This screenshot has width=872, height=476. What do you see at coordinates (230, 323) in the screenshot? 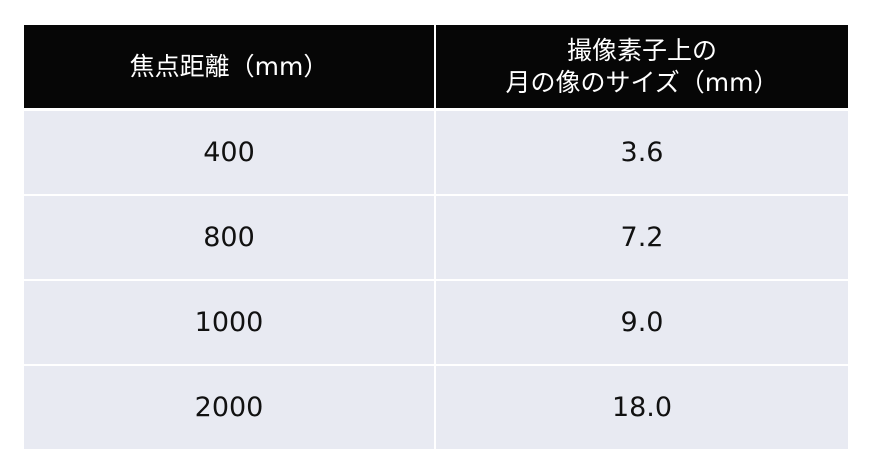
I see `cell-focal-length: 1000` at bounding box center [230, 323].